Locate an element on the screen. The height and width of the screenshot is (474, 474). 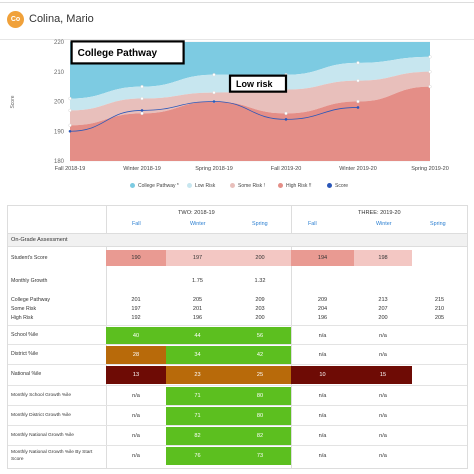
row-label: Monthly National Growth %ile is located at coordinates (42, 435).